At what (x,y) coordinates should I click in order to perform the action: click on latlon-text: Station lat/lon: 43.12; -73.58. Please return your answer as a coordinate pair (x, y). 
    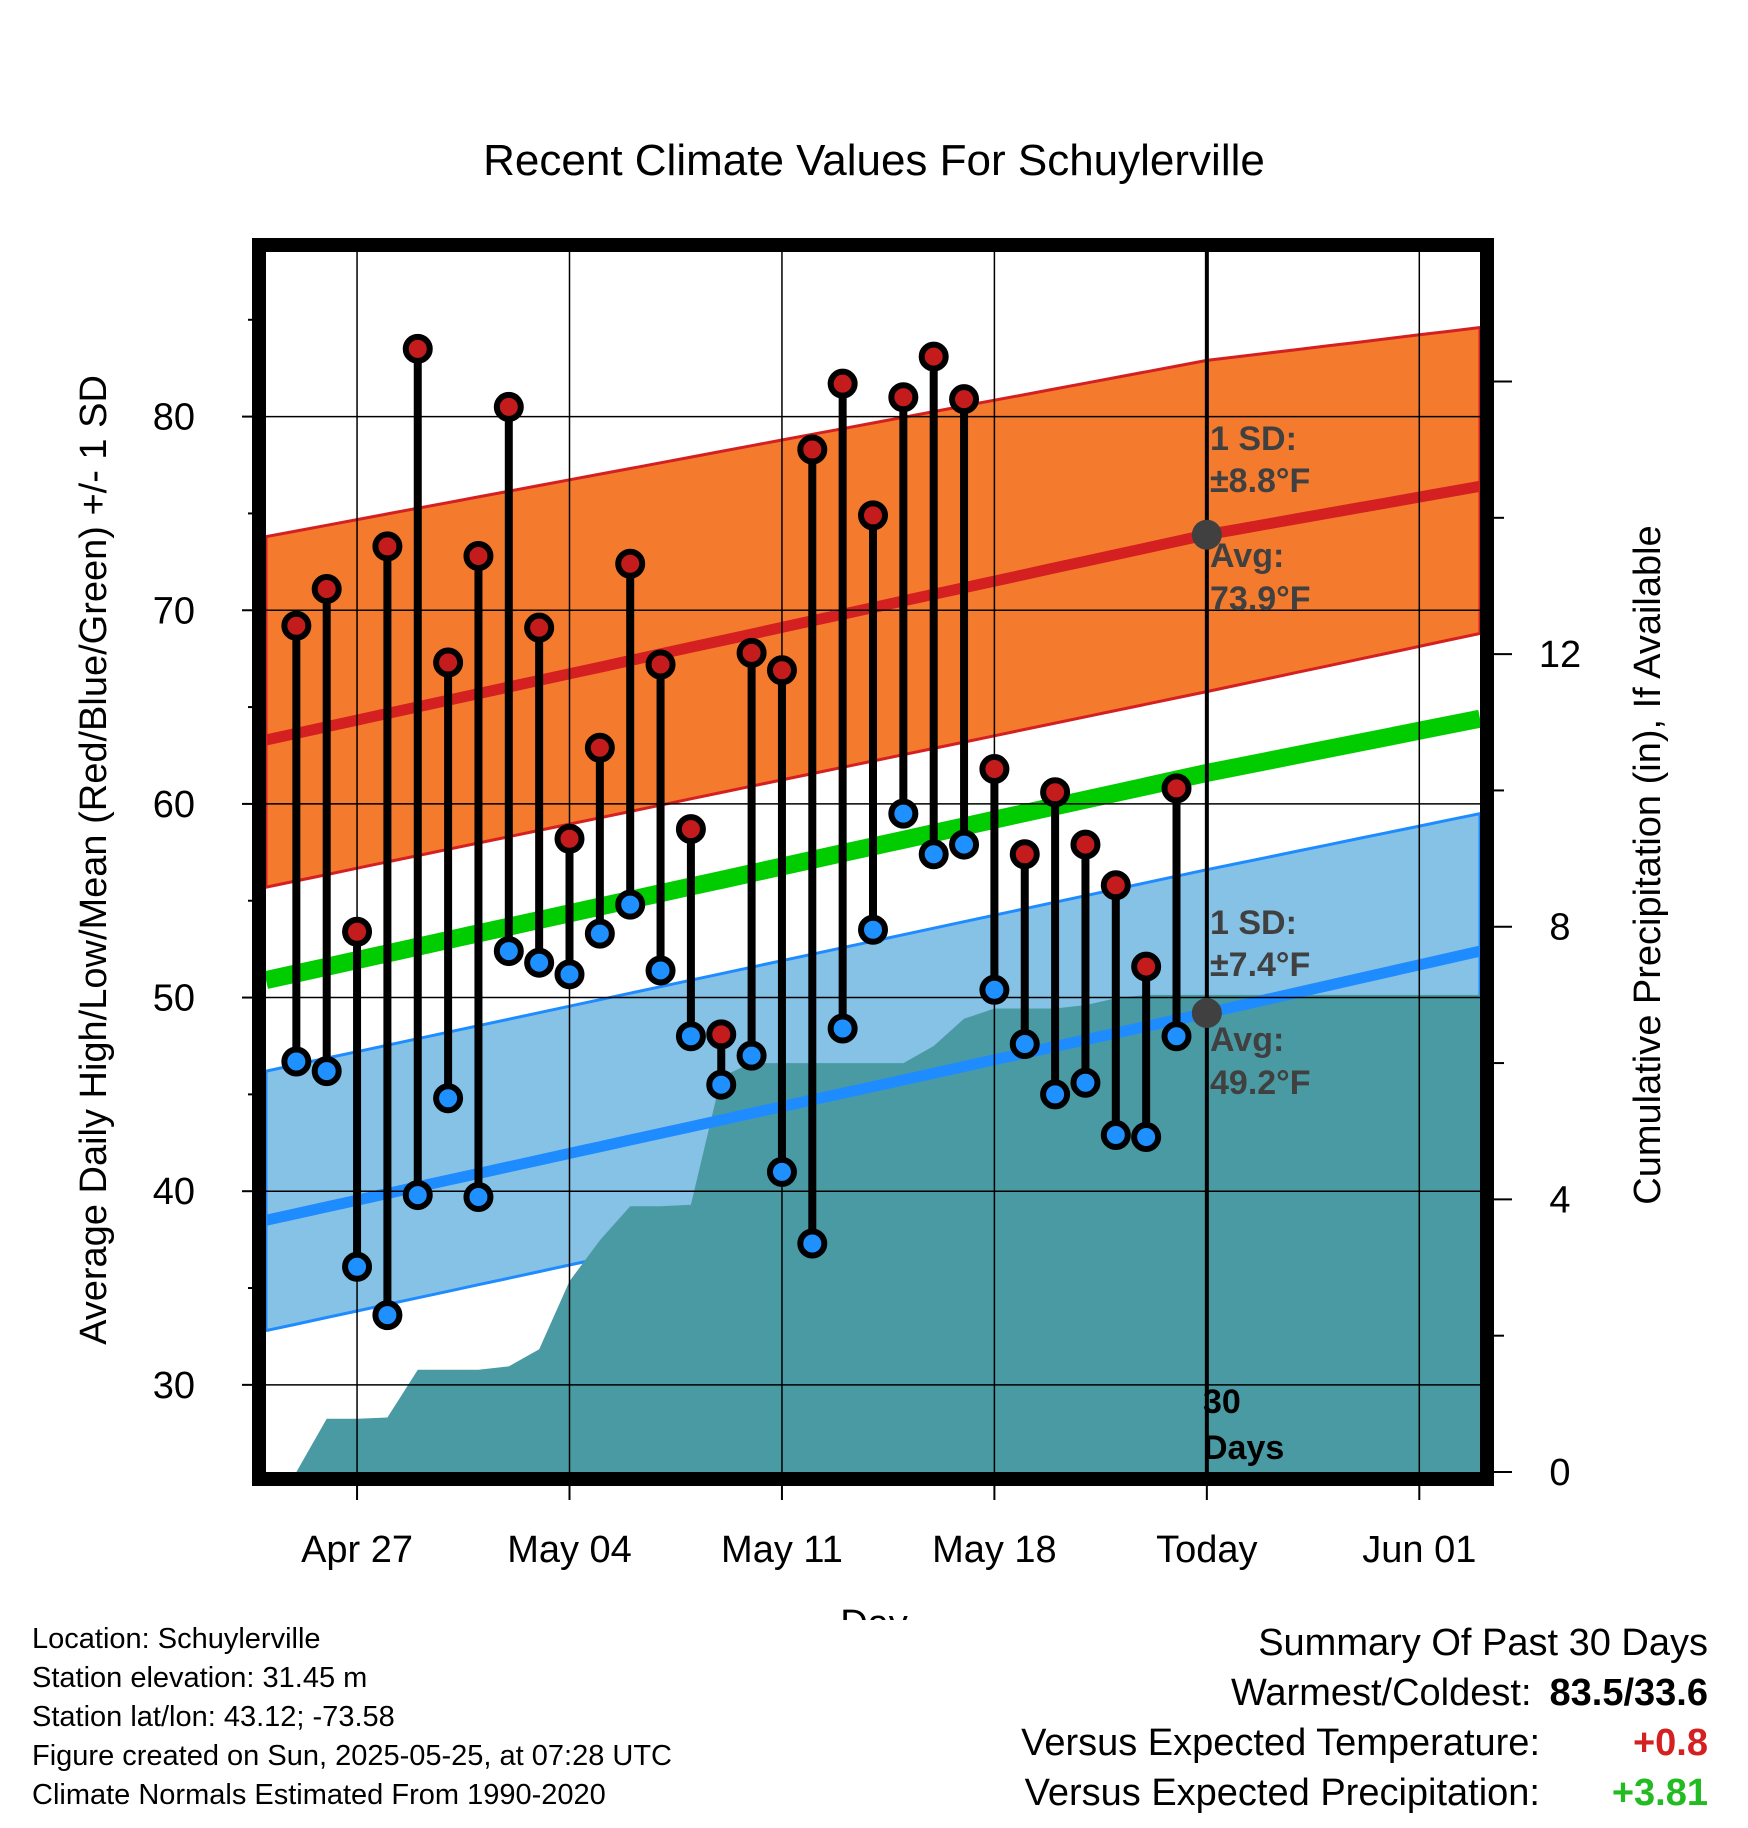
    Looking at the image, I should click on (213, 1717).